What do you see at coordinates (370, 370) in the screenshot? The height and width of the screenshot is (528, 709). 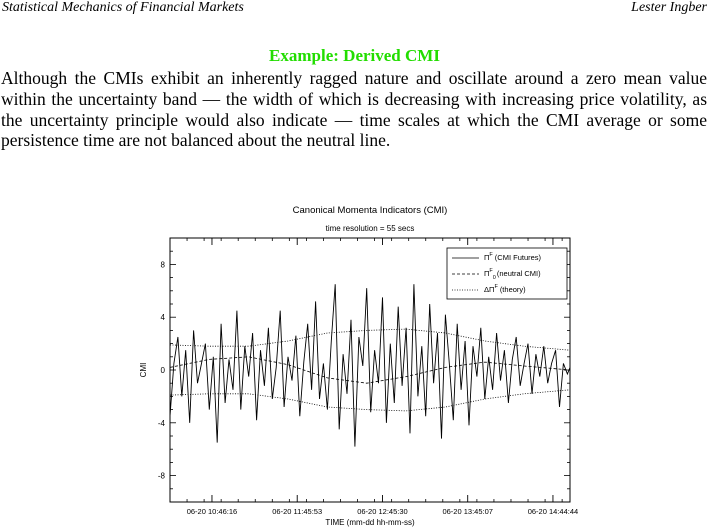 I see `series-neutral-cmi` at bounding box center [370, 370].